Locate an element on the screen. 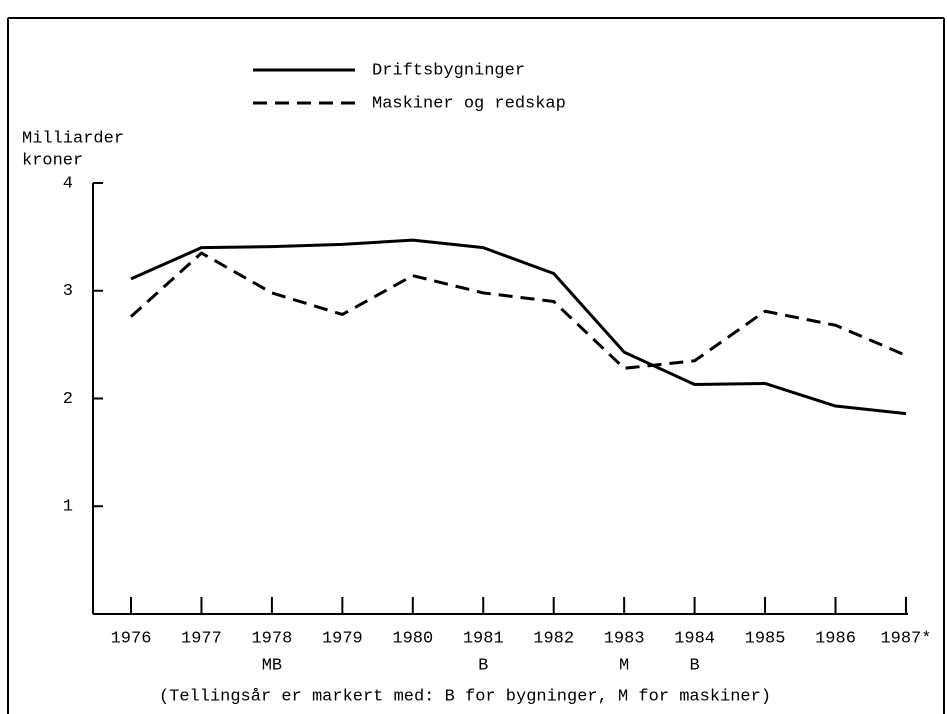 This screenshot has width=947, height=714. y-tick-label: 3 is located at coordinates (68, 291).